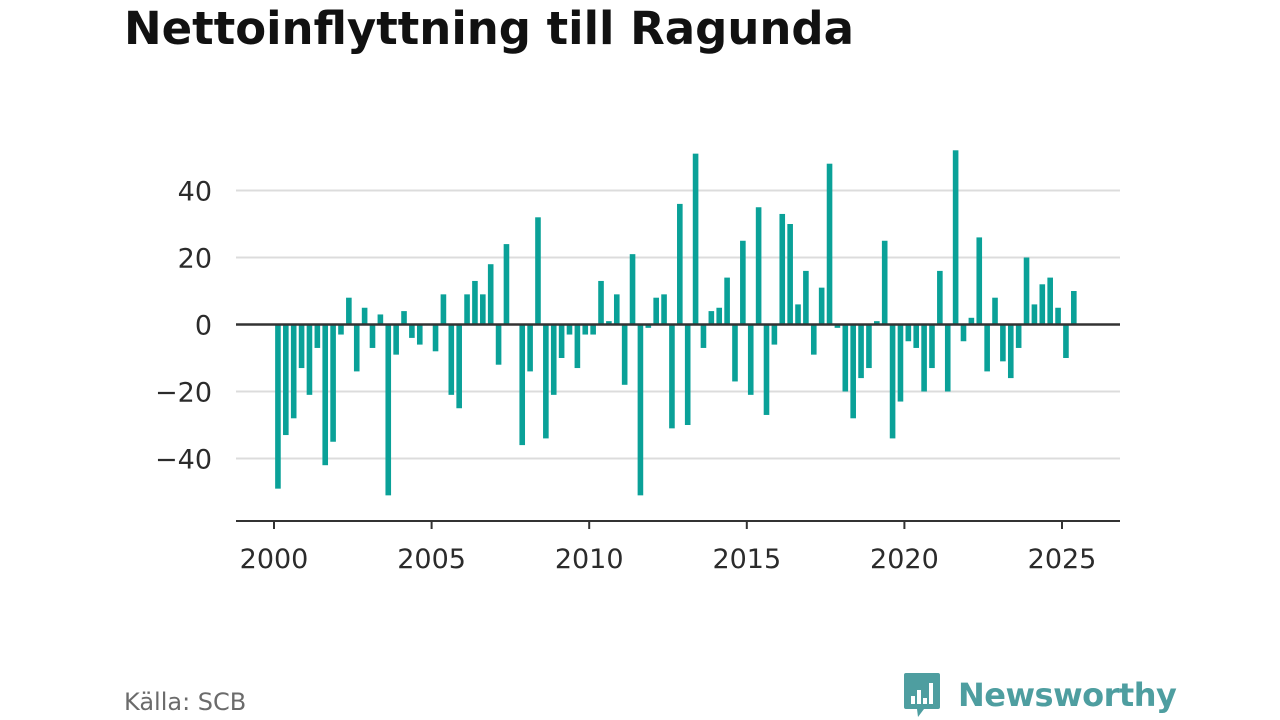 The height and width of the screenshot is (720, 1280). Describe the element at coordinates (195, 259) in the screenshot. I see `y-tick-label: 20` at that location.